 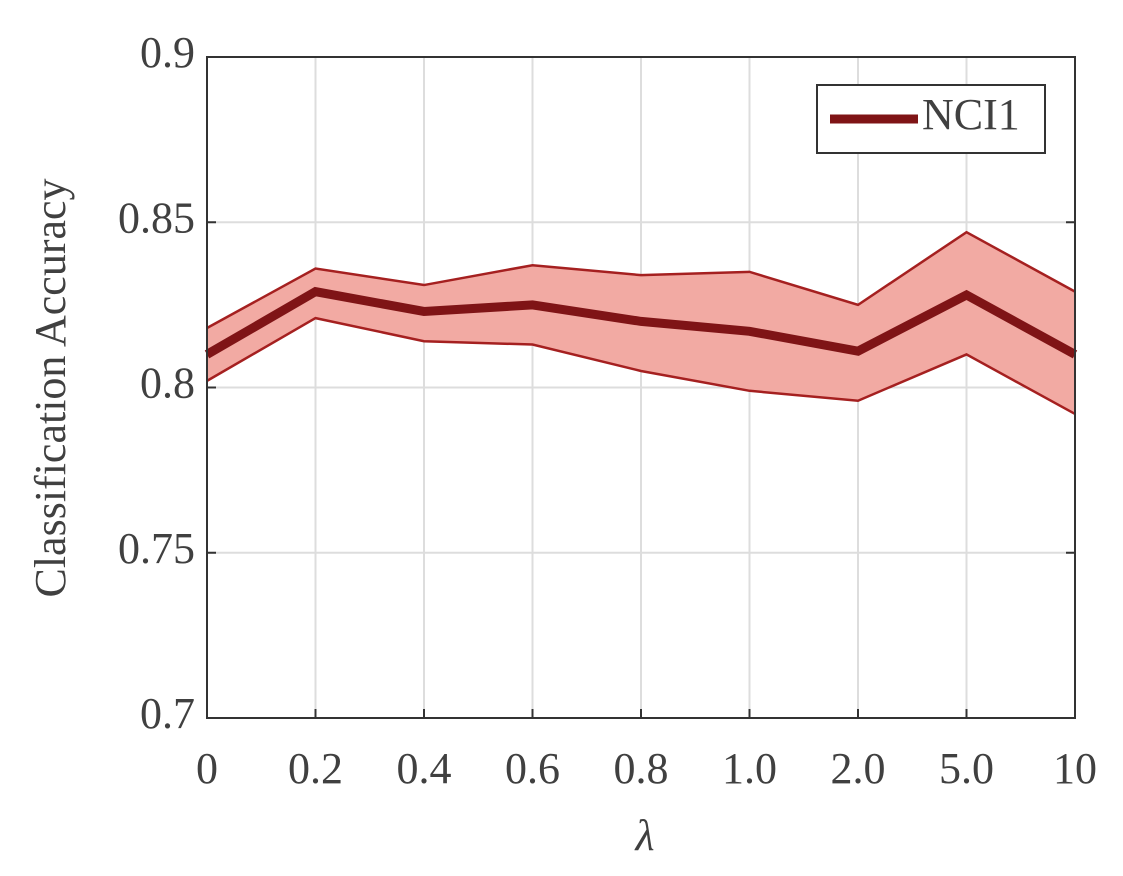 I want to click on x-tick-label: 1.0, so click(x=749, y=768).